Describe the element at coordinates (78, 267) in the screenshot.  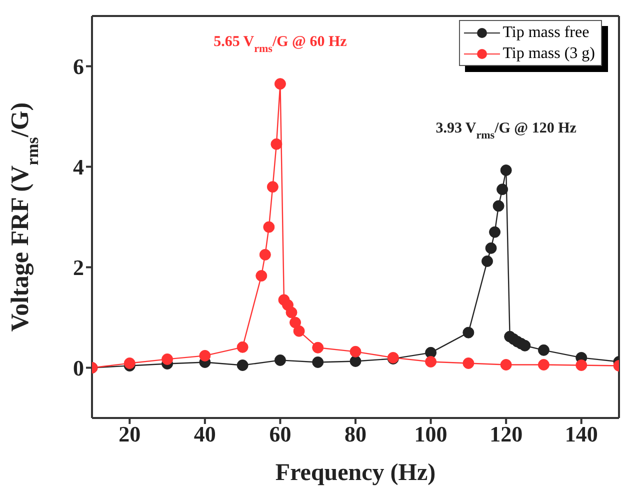
I see `y-tick-label: 2` at that location.